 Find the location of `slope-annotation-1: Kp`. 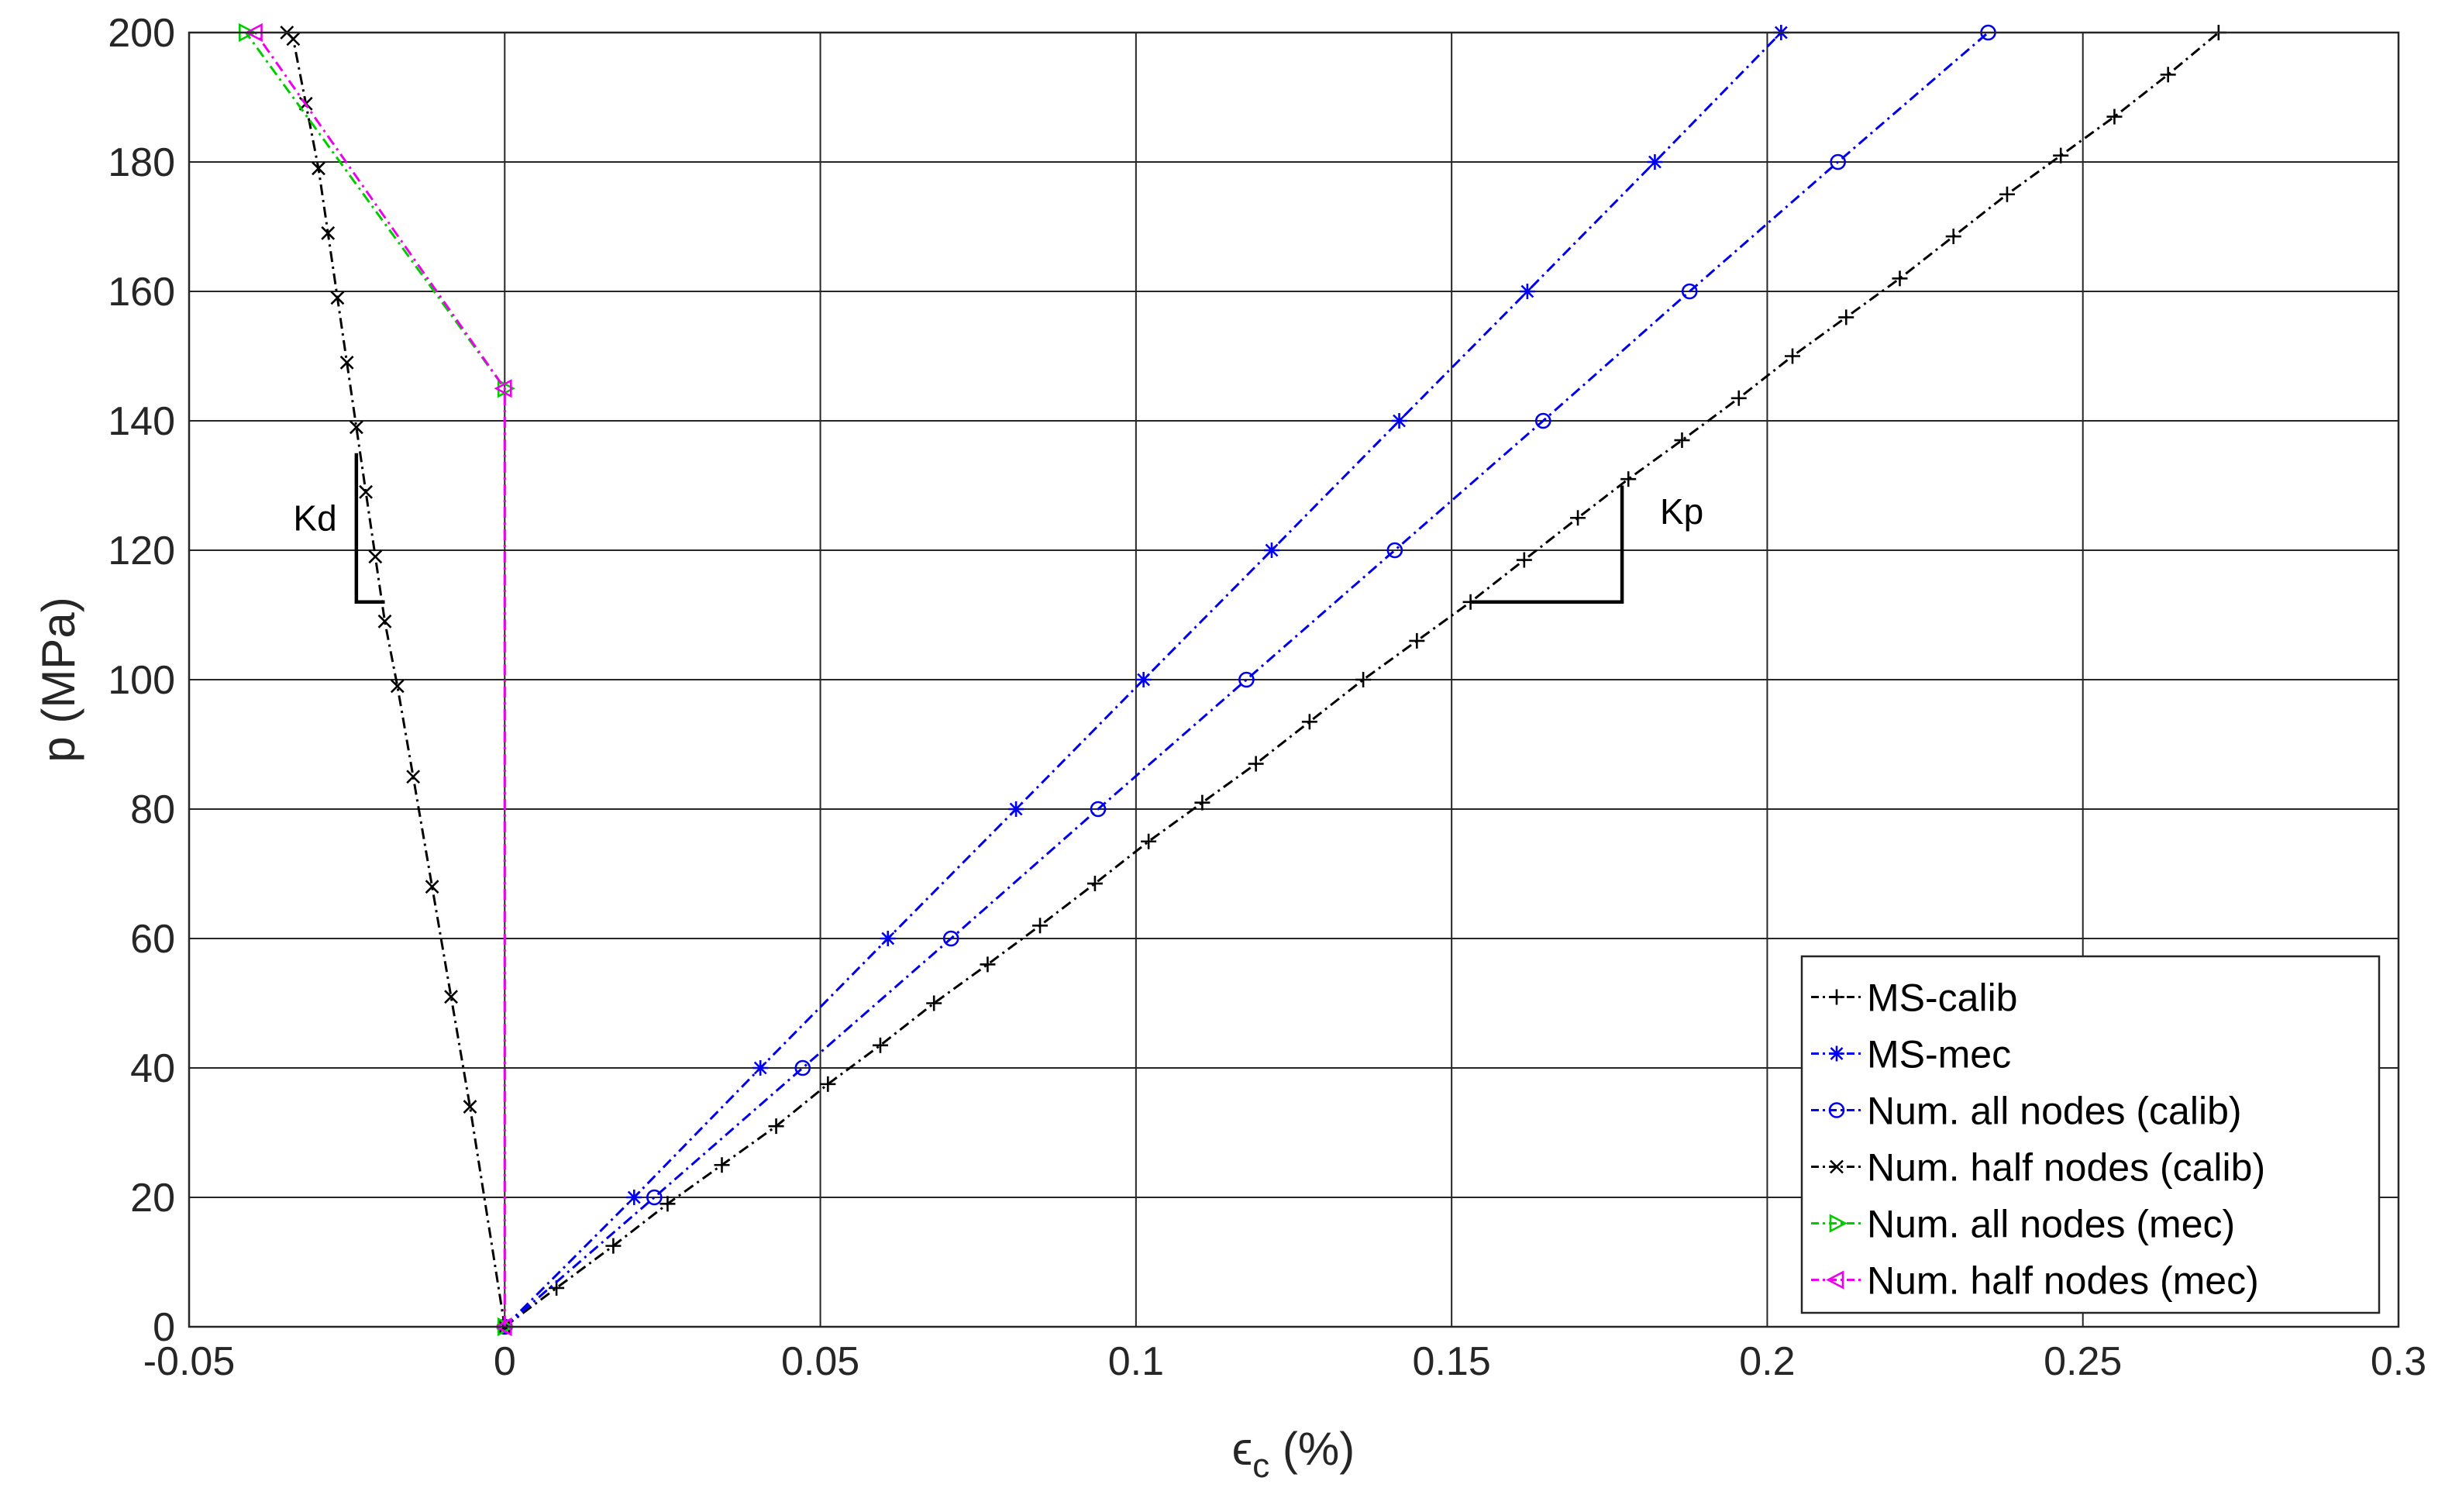

slope-annotation-1: Kp is located at coordinates (1586, 544).